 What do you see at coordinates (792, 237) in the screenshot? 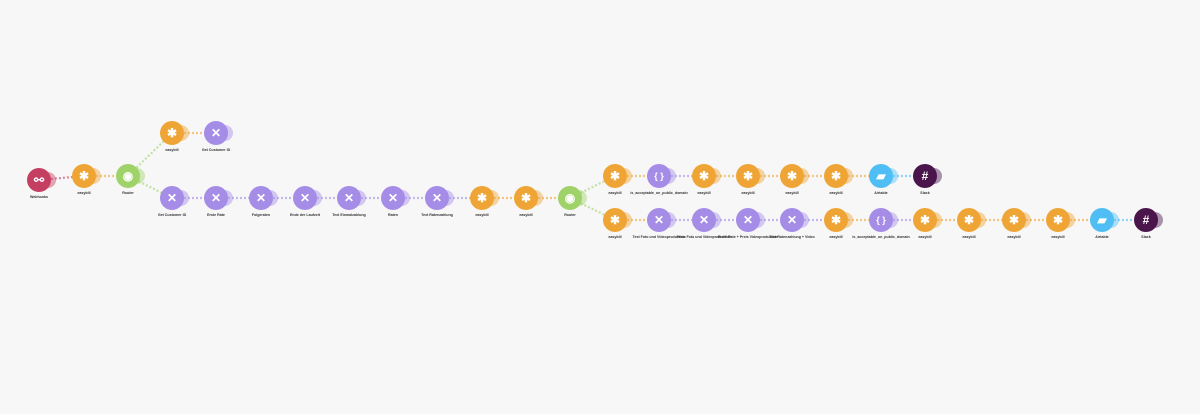
I see `module-label: Text Ratenzahlung + Video` at bounding box center [792, 237].